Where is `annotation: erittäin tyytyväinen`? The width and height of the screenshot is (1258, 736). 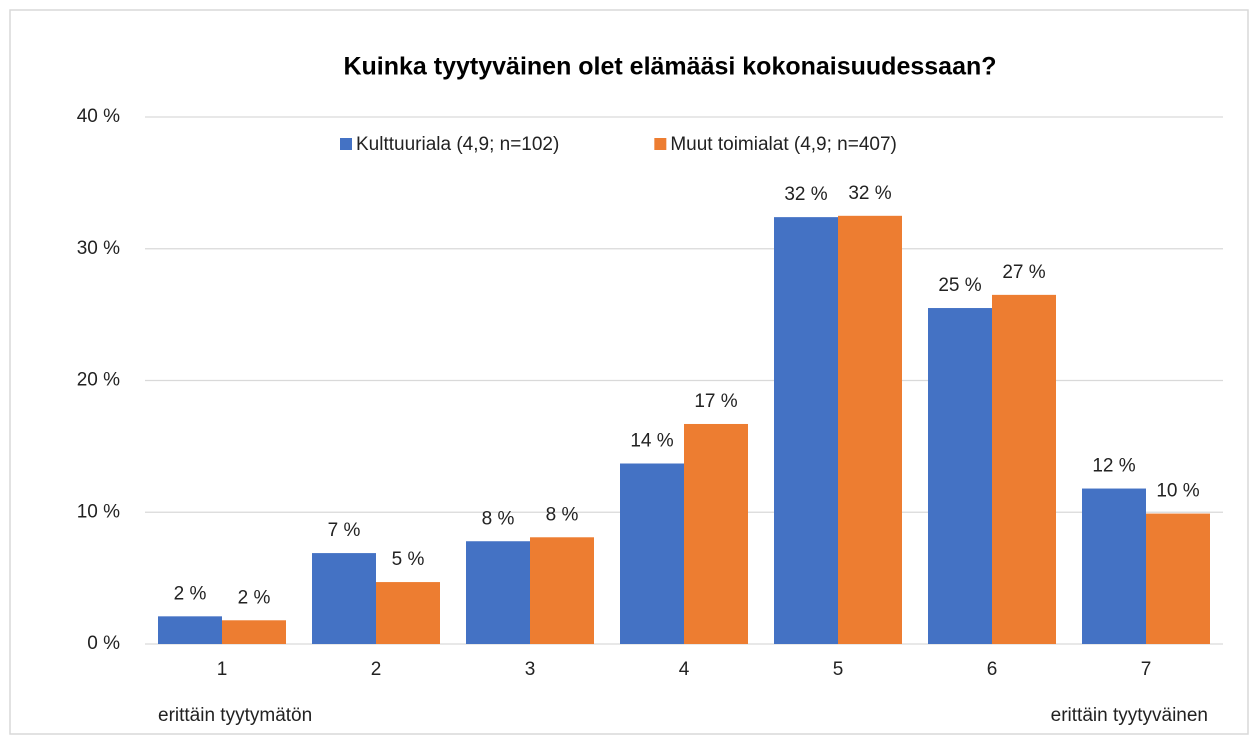 annotation: erittäin tyytyväinen is located at coordinates (1129, 715).